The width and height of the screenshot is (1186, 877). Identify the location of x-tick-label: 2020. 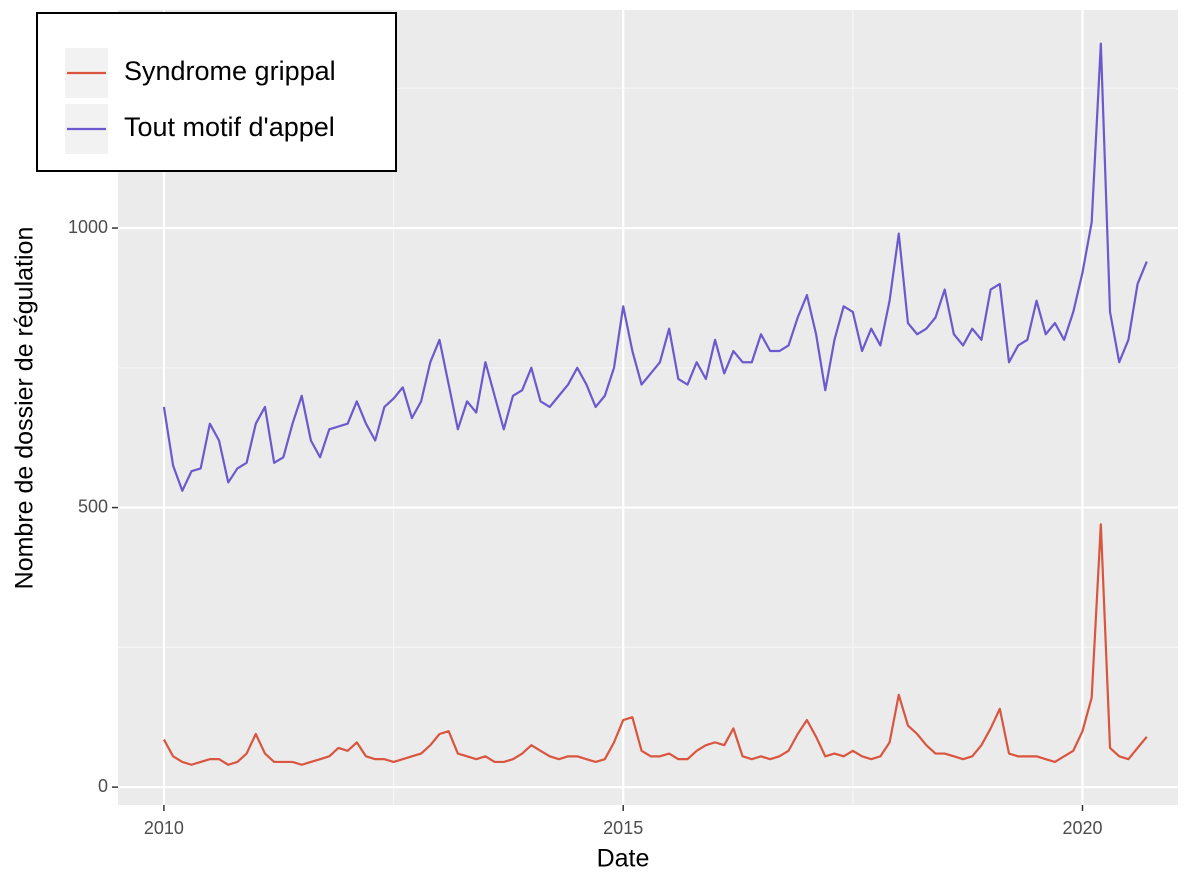
(1082, 828).